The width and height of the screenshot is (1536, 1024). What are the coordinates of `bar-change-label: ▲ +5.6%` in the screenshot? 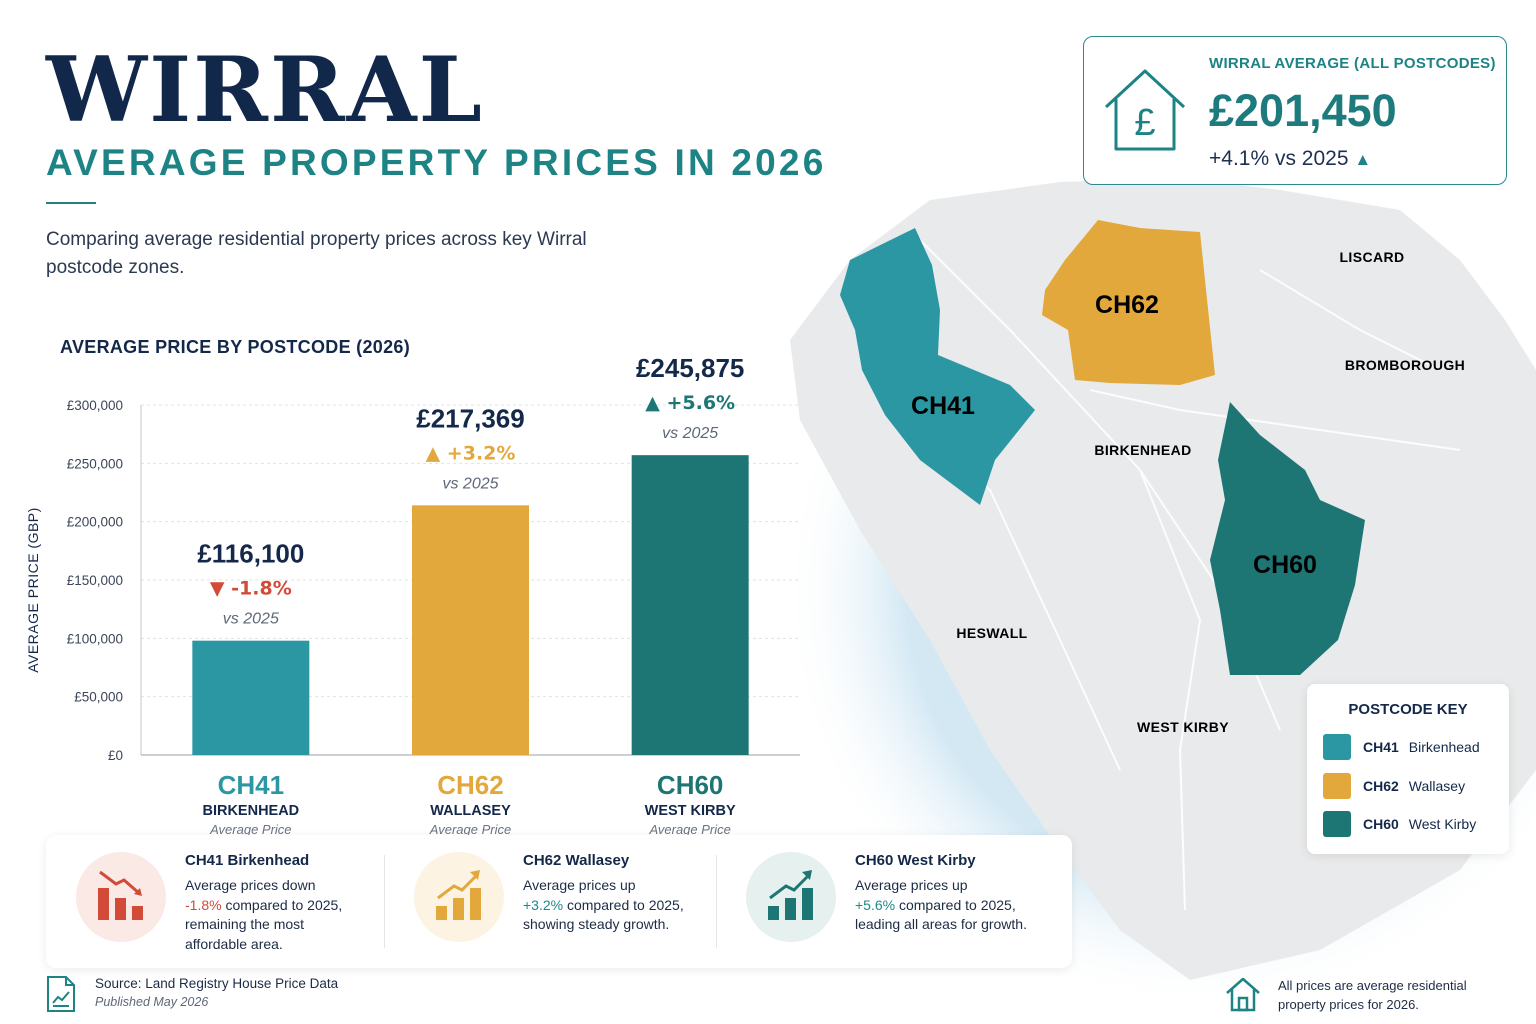 It's located at (690, 403).